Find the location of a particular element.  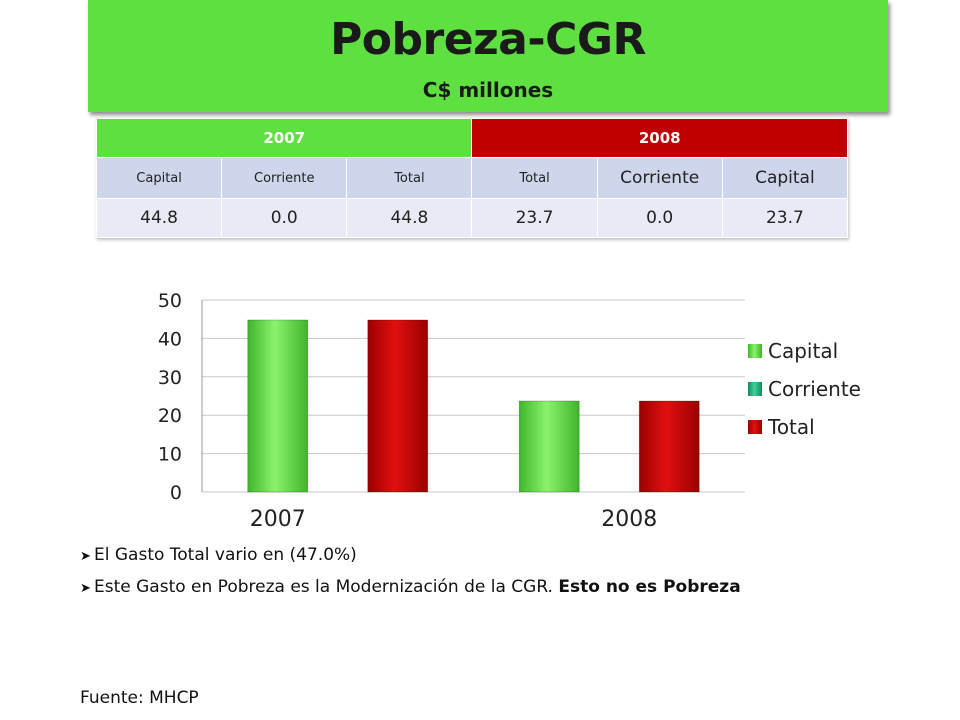

bar-capital-2008 is located at coordinates (549, 446).